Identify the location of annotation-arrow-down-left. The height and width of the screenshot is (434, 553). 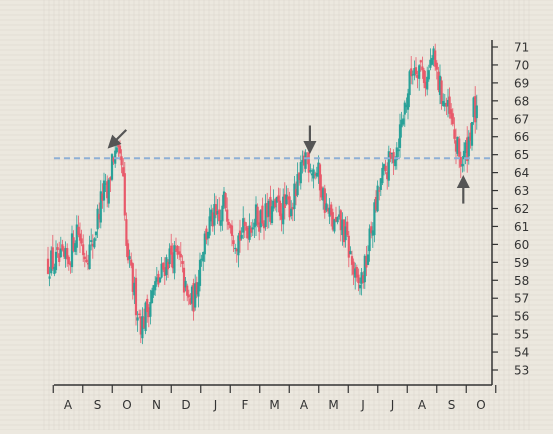
(117, 139).